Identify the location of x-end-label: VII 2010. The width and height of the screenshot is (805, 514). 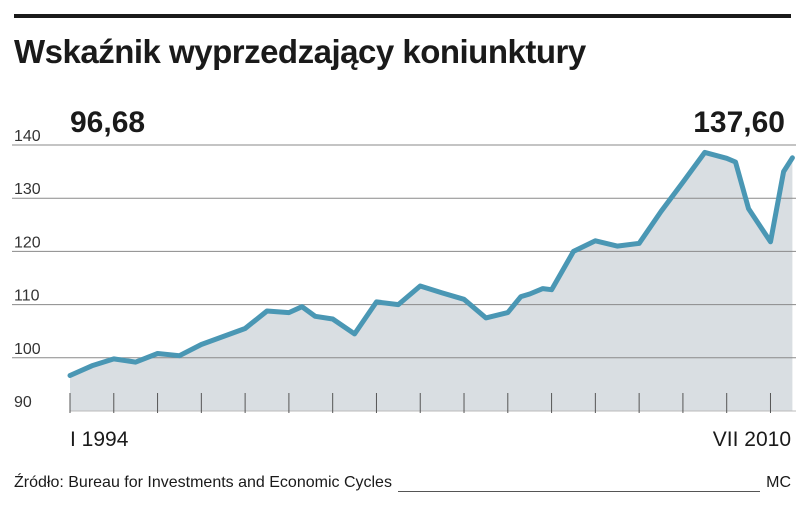
(751, 439).